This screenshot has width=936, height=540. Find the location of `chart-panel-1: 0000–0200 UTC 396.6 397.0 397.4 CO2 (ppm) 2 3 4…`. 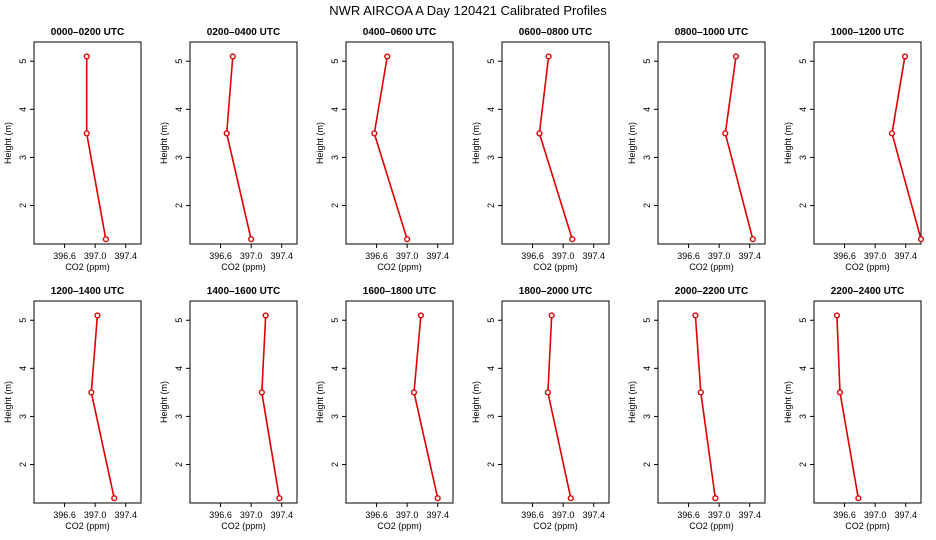

chart-panel-1: 0000–0200 UTC 396.6 397.0 397.4 CO2 (ppm) 2 3 4… is located at coordinates (72, 149).